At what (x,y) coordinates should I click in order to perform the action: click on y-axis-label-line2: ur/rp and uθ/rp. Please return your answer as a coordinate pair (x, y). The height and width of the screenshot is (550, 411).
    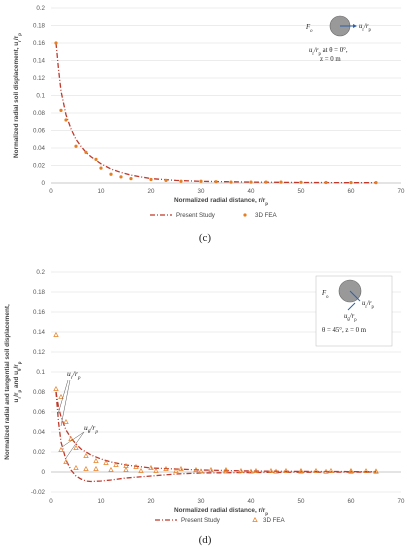
    Looking at the image, I should click on (17, 381).